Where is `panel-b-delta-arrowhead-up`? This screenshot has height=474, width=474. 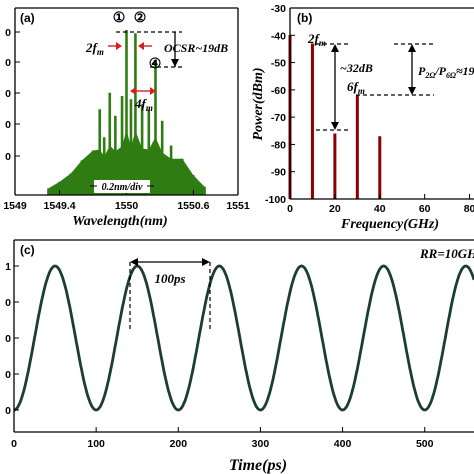 panel-b-delta-arrowhead-up is located at coordinates (335, 48).